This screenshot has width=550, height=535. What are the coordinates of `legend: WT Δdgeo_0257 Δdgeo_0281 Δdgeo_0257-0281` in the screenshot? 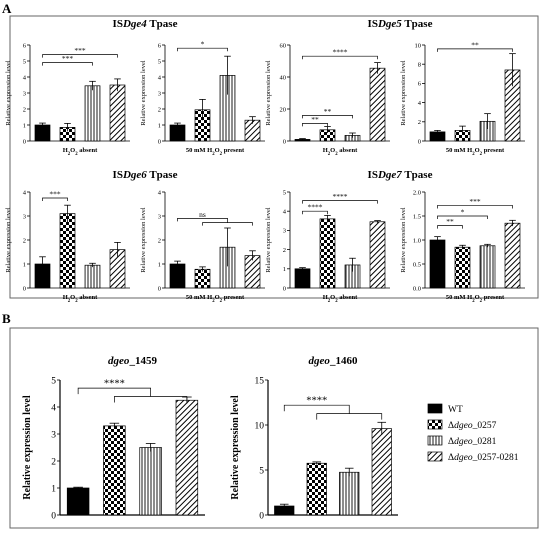 It's located at (473, 433).